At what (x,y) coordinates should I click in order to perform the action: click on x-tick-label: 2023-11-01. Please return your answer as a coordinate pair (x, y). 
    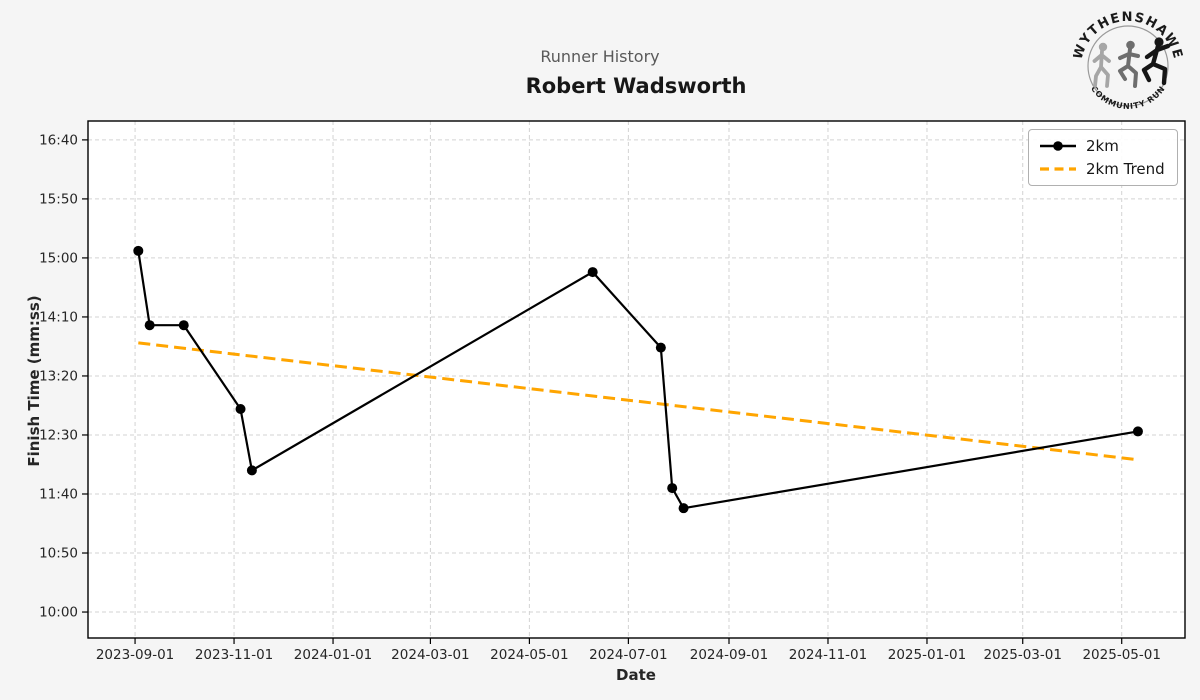
    Looking at the image, I should click on (234, 655).